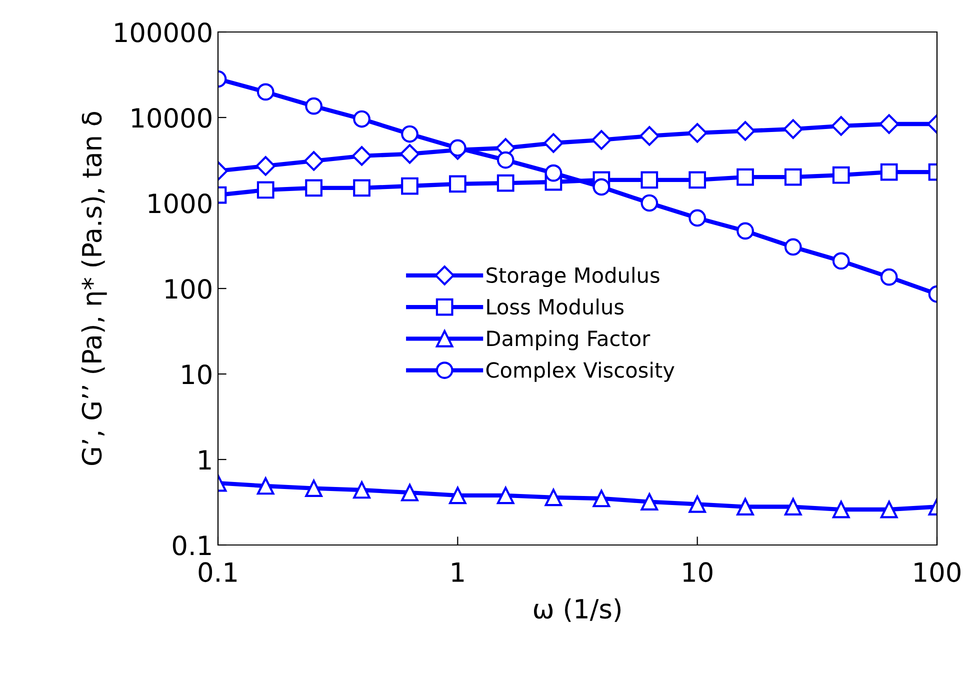  Describe the element at coordinates (580, 372) in the screenshot. I see `legend-label: Complex Viscosity` at that location.